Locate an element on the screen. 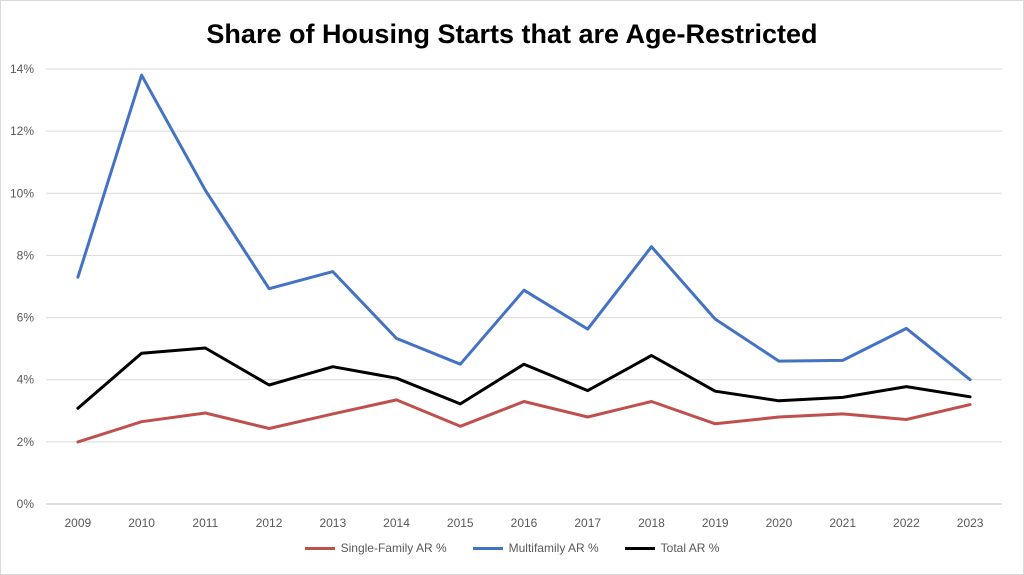  y-tick-label: 6% is located at coordinates (26, 318).